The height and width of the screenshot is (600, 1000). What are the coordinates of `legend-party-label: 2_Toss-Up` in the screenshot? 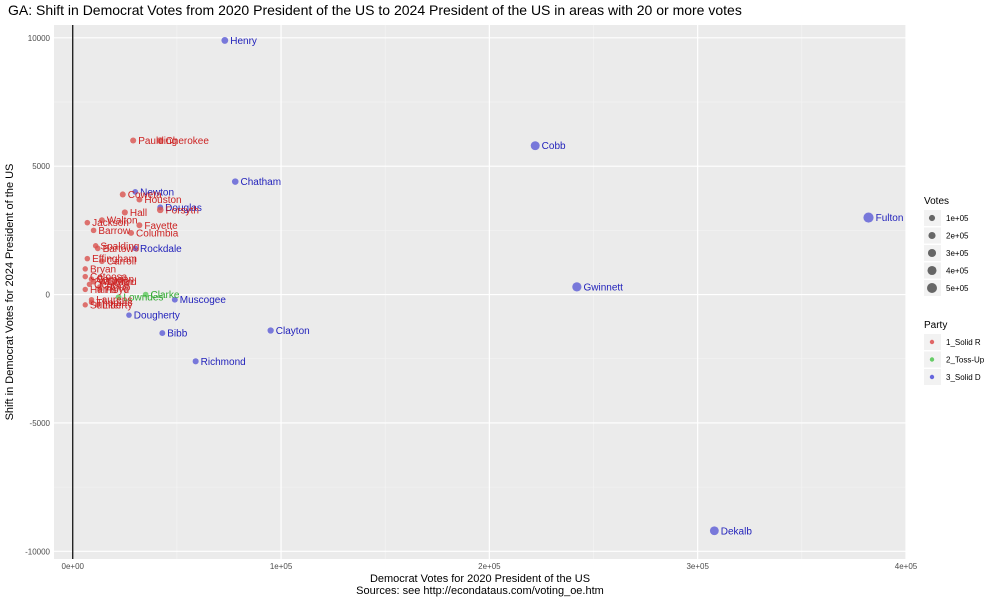 It's located at (965, 360).